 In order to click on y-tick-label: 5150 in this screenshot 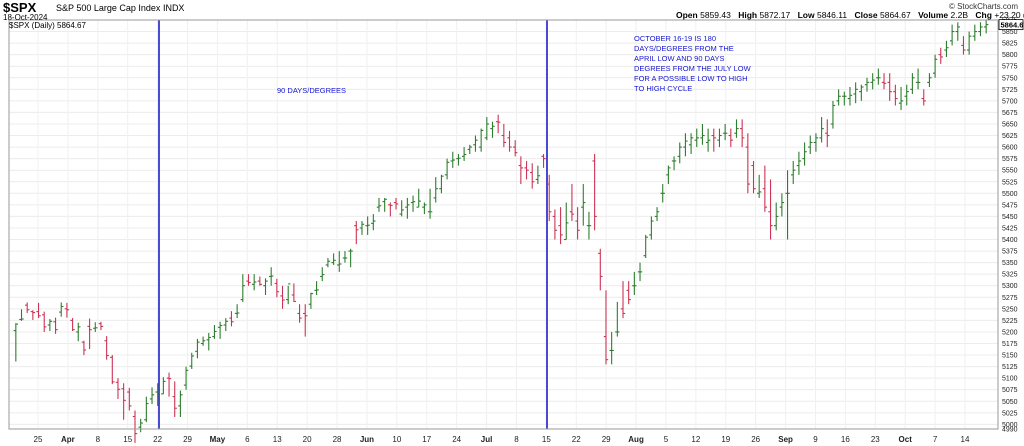, I will do `click(1010, 356)`.